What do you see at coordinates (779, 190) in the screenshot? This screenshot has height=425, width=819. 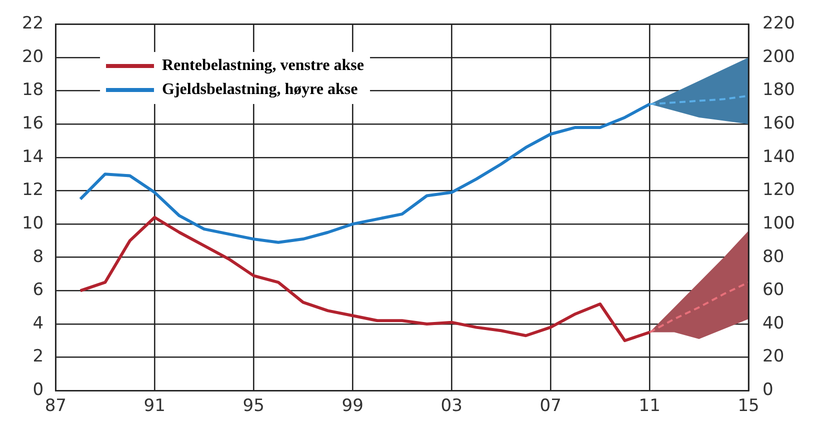 I see `y2-tick-label: 120` at bounding box center [779, 190].